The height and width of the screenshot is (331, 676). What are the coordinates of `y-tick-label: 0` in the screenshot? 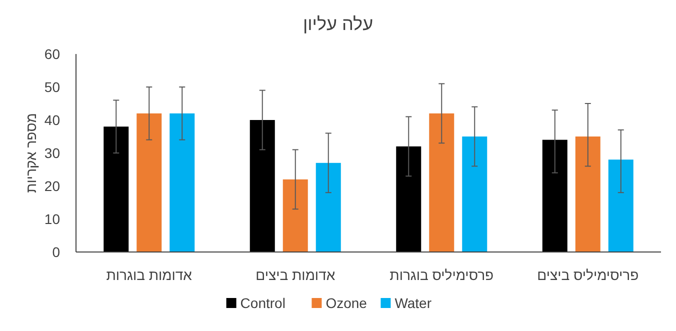 It's located at (56, 252).